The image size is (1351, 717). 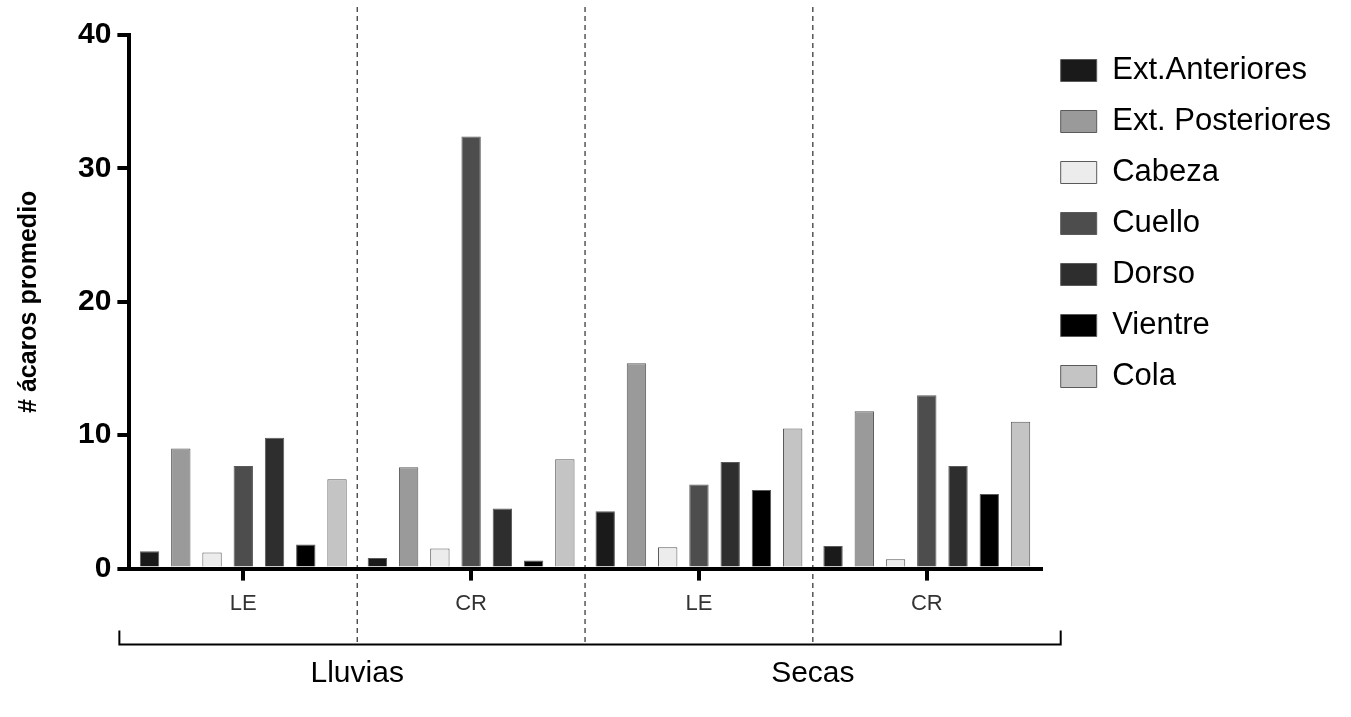 What do you see at coordinates (1222, 120) in the screenshot?
I see `legend-label: Ext. Posteriores` at bounding box center [1222, 120].